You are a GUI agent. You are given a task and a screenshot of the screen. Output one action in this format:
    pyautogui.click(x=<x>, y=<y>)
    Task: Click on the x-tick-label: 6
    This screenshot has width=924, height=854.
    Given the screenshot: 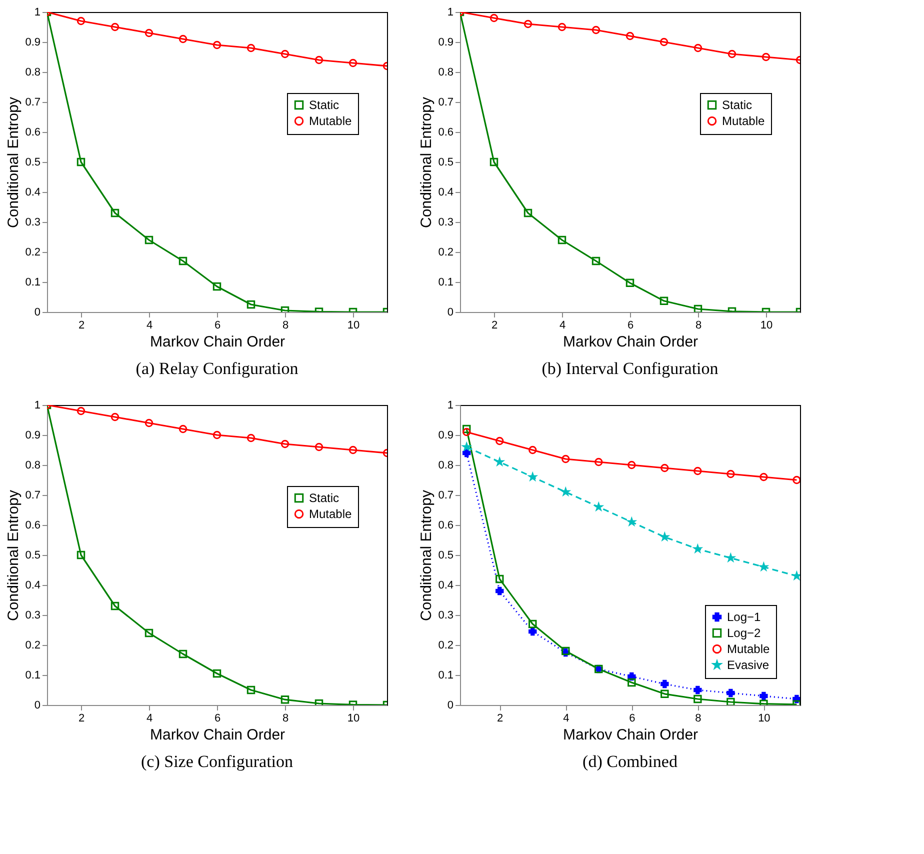 What is the action you would take?
    pyautogui.click(x=217, y=718)
    